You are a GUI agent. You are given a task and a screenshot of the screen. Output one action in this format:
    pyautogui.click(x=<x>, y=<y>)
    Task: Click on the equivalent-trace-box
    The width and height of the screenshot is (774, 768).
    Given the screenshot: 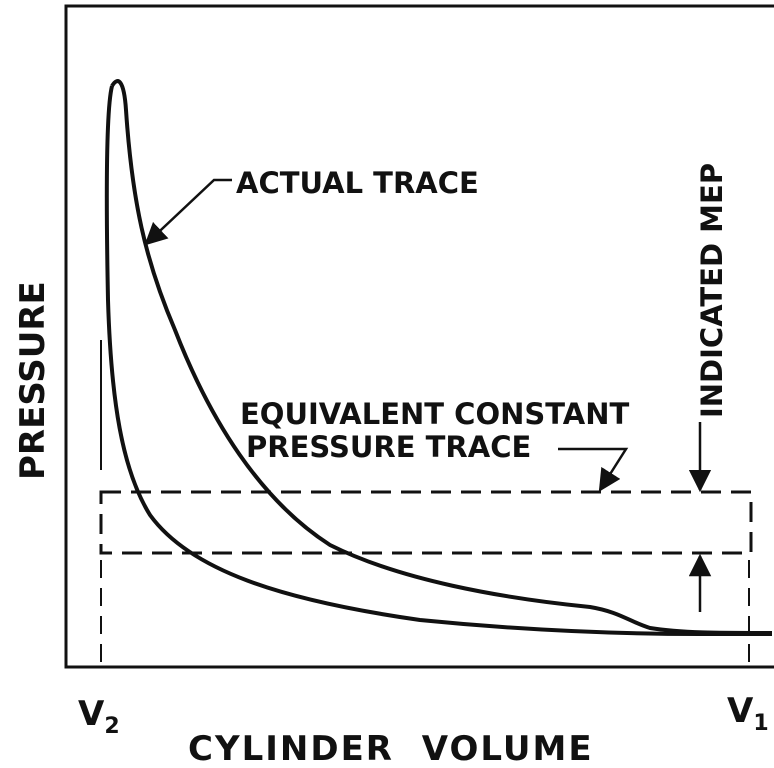 What is the action you would take?
    pyautogui.click(x=426, y=522)
    